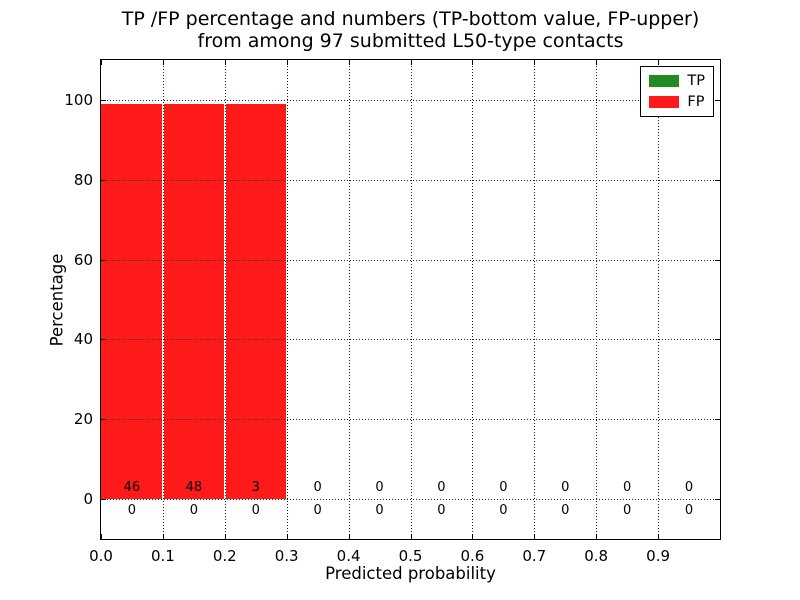  What do you see at coordinates (224, 556) in the screenshot?
I see `x-tick-label: 0.2` at bounding box center [224, 556].